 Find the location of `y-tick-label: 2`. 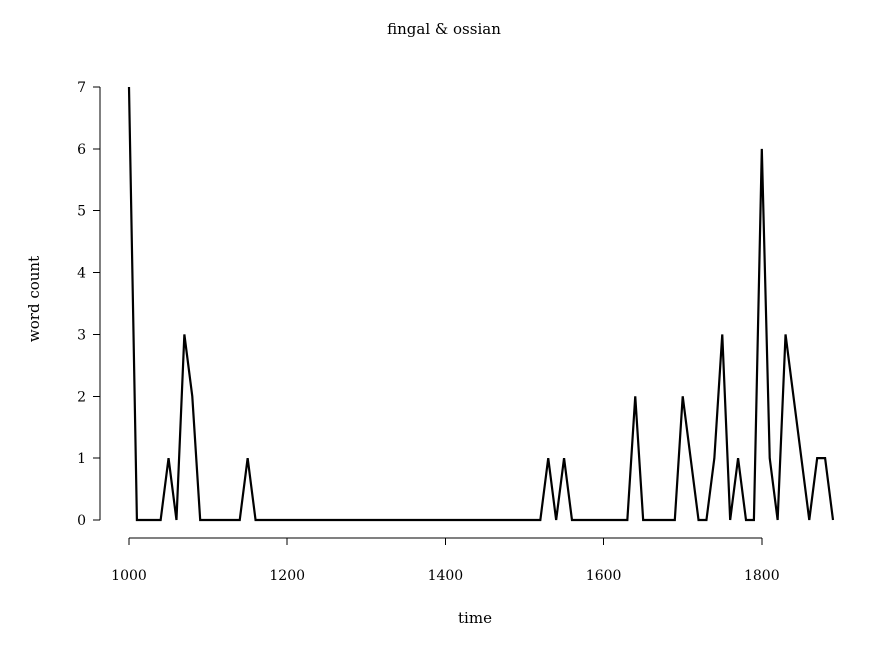

y-tick-label: 2 is located at coordinates (81, 397).